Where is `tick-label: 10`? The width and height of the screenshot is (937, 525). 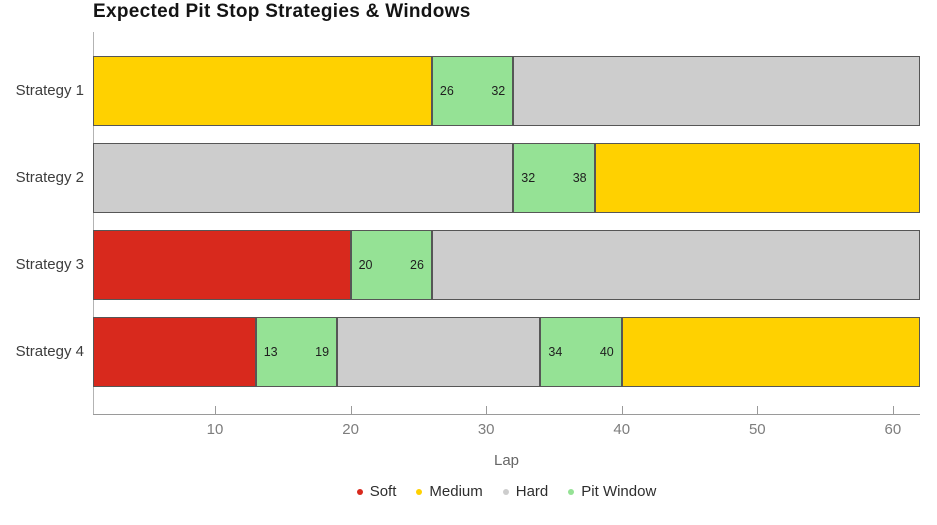 tick-label: 10 is located at coordinates (215, 429).